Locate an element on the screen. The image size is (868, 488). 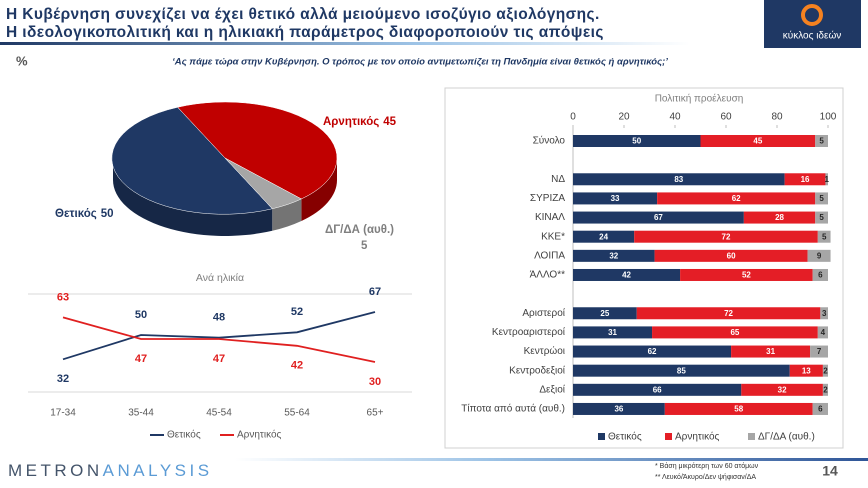
pie-slice-side is located at coordinates (319, 189).